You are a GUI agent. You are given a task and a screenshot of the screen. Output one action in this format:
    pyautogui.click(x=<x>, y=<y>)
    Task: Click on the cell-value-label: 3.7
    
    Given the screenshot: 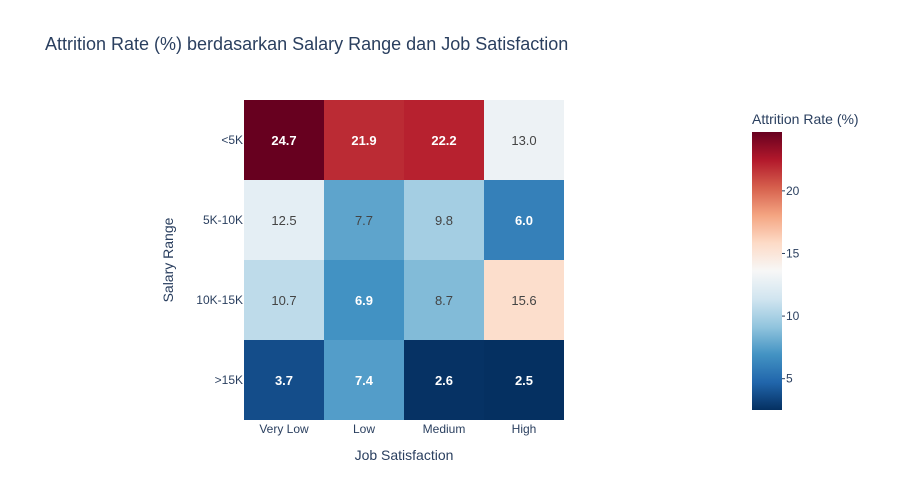 What is the action you would take?
    pyautogui.click(x=284, y=380)
    